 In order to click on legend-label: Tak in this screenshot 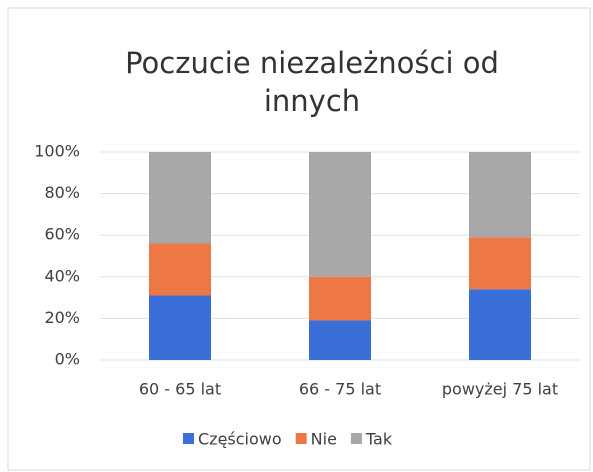, I will do `click(379, 439)`.